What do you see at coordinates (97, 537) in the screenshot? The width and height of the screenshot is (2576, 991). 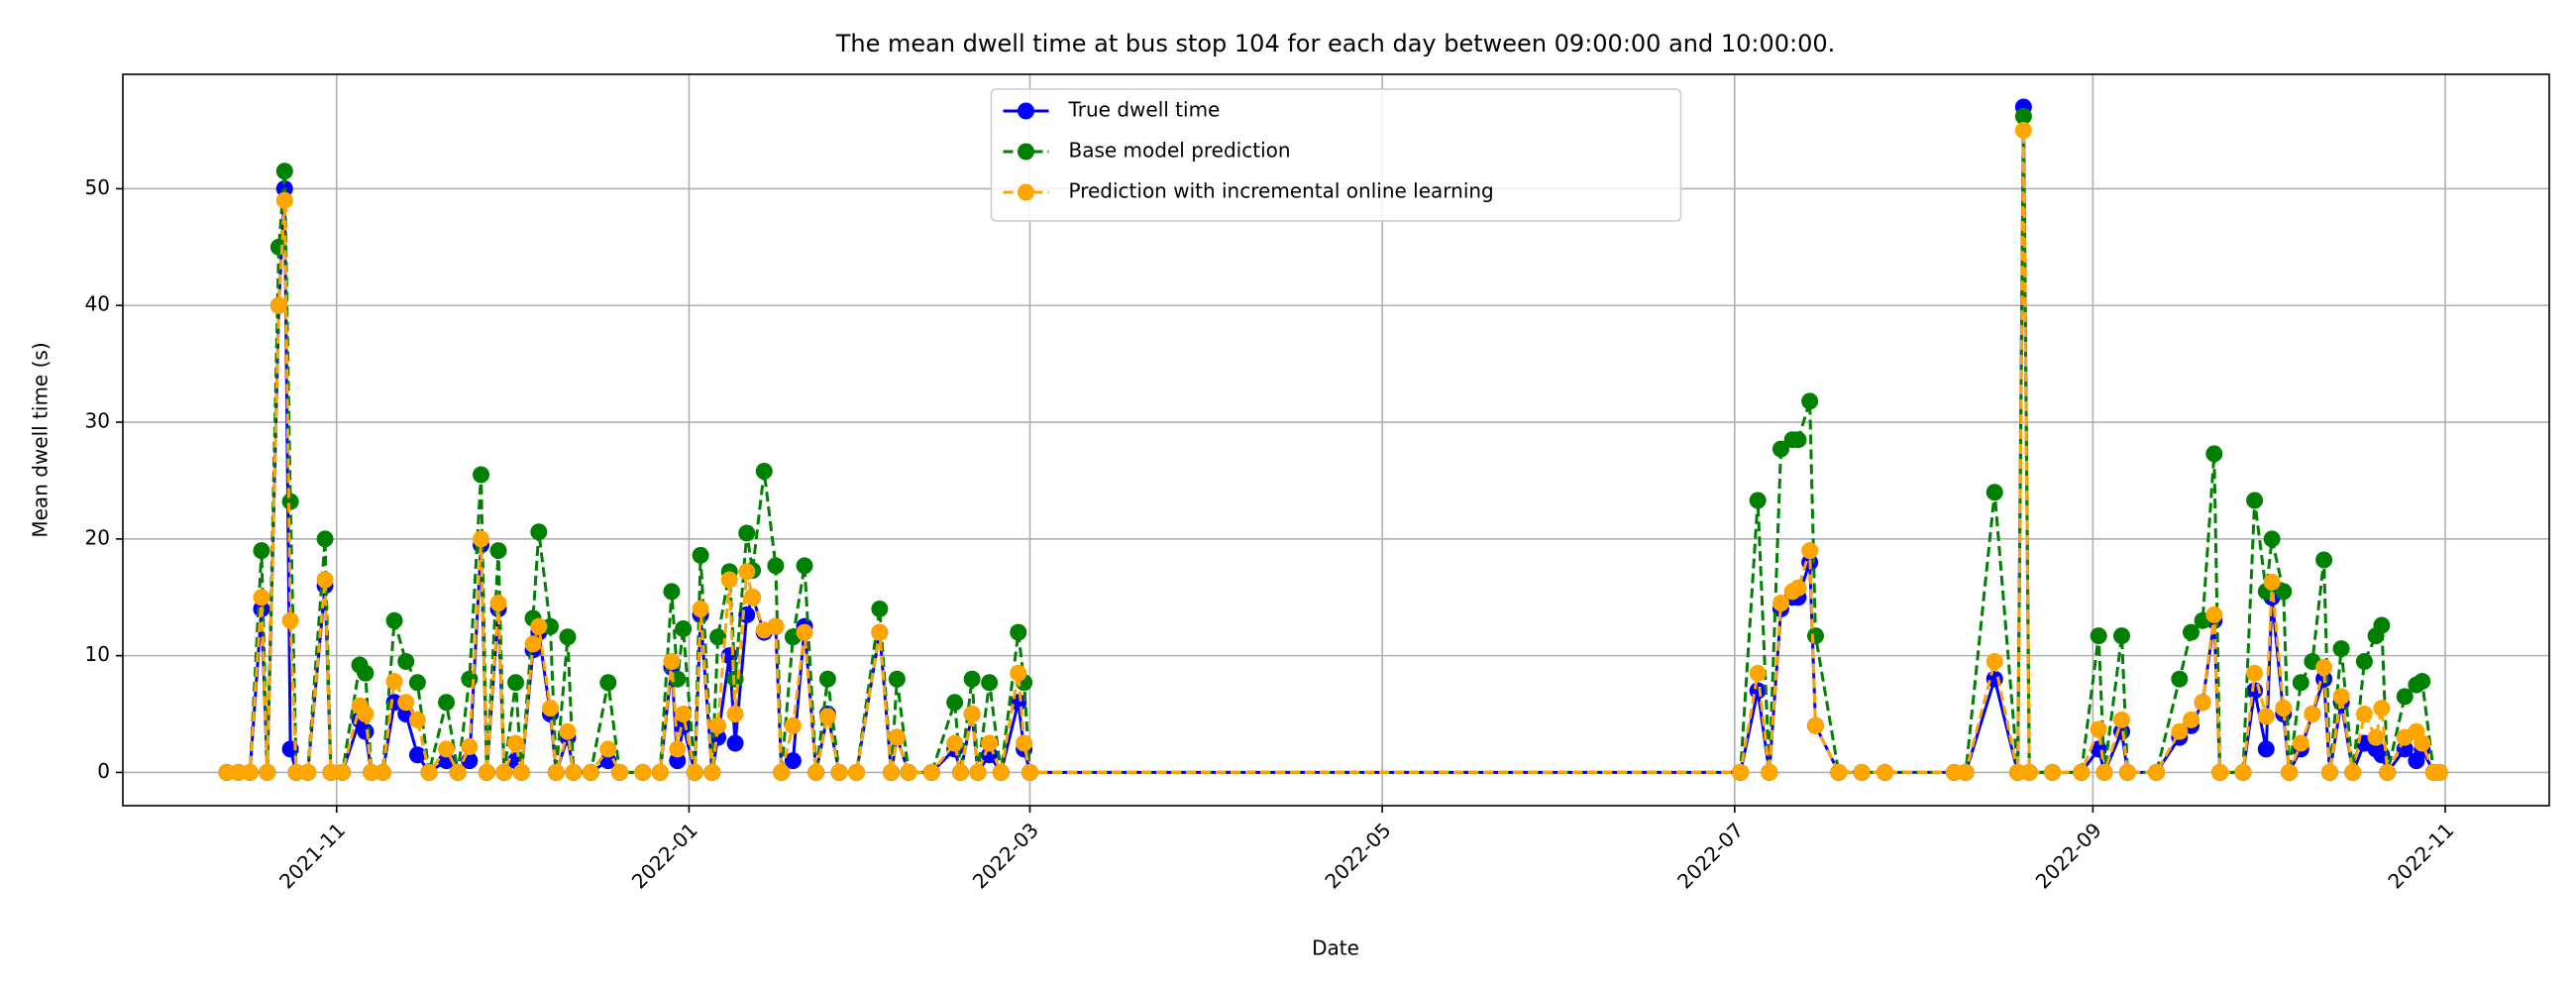 I see `y-tick-label: 20` at bounding box center [97, 537].